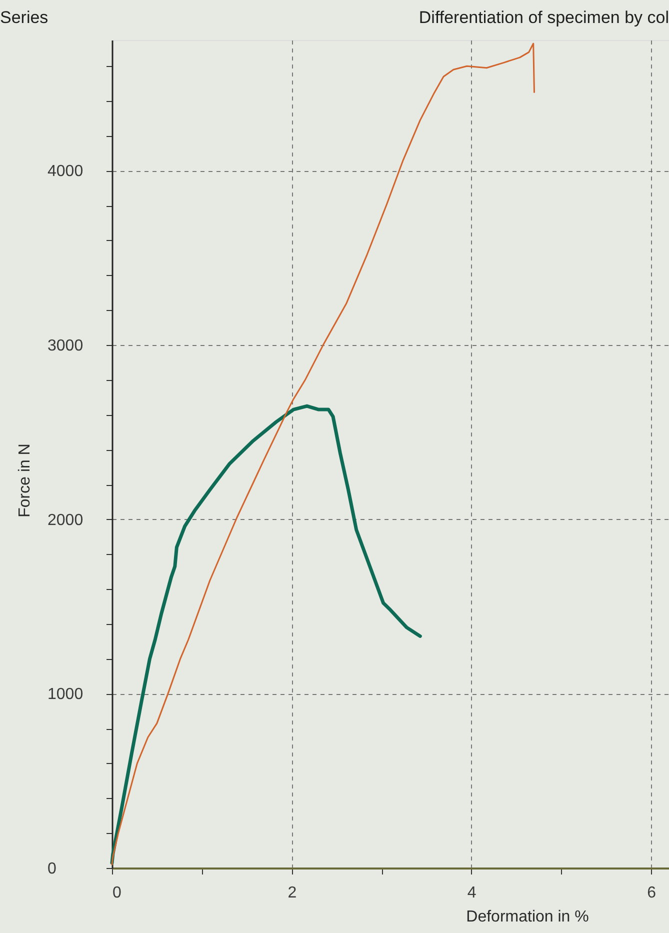 This screenshot has width=669, height=933. What do you see at coordinates (52, 869) in the screenshot?
I see `y-tick-label: 0` at bounding box center [52, 869].